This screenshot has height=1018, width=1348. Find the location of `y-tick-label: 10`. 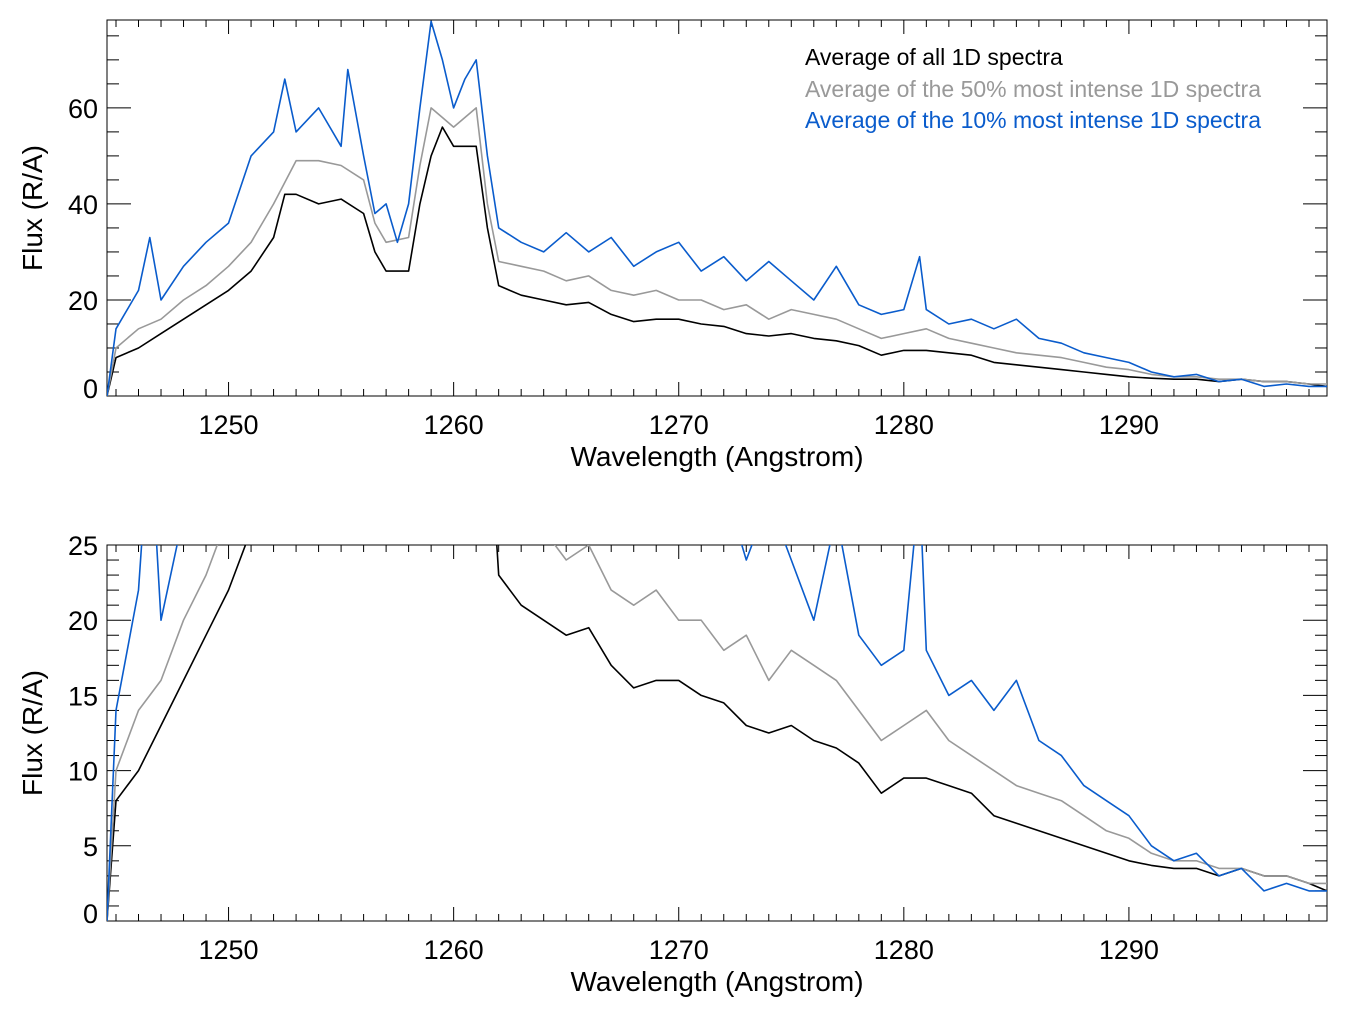

y-tick-label: 10 is located at coordinates (83, 772).